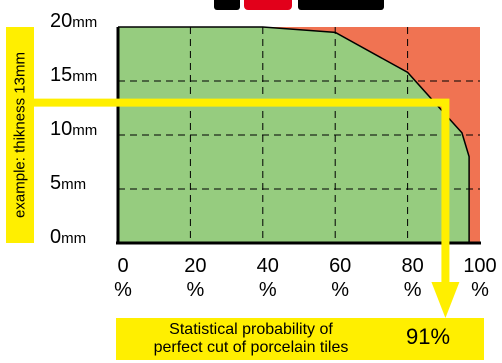 The width and height of the screenshot is (502, 363). I want to click on brand-logo-left, so click(227, 5).